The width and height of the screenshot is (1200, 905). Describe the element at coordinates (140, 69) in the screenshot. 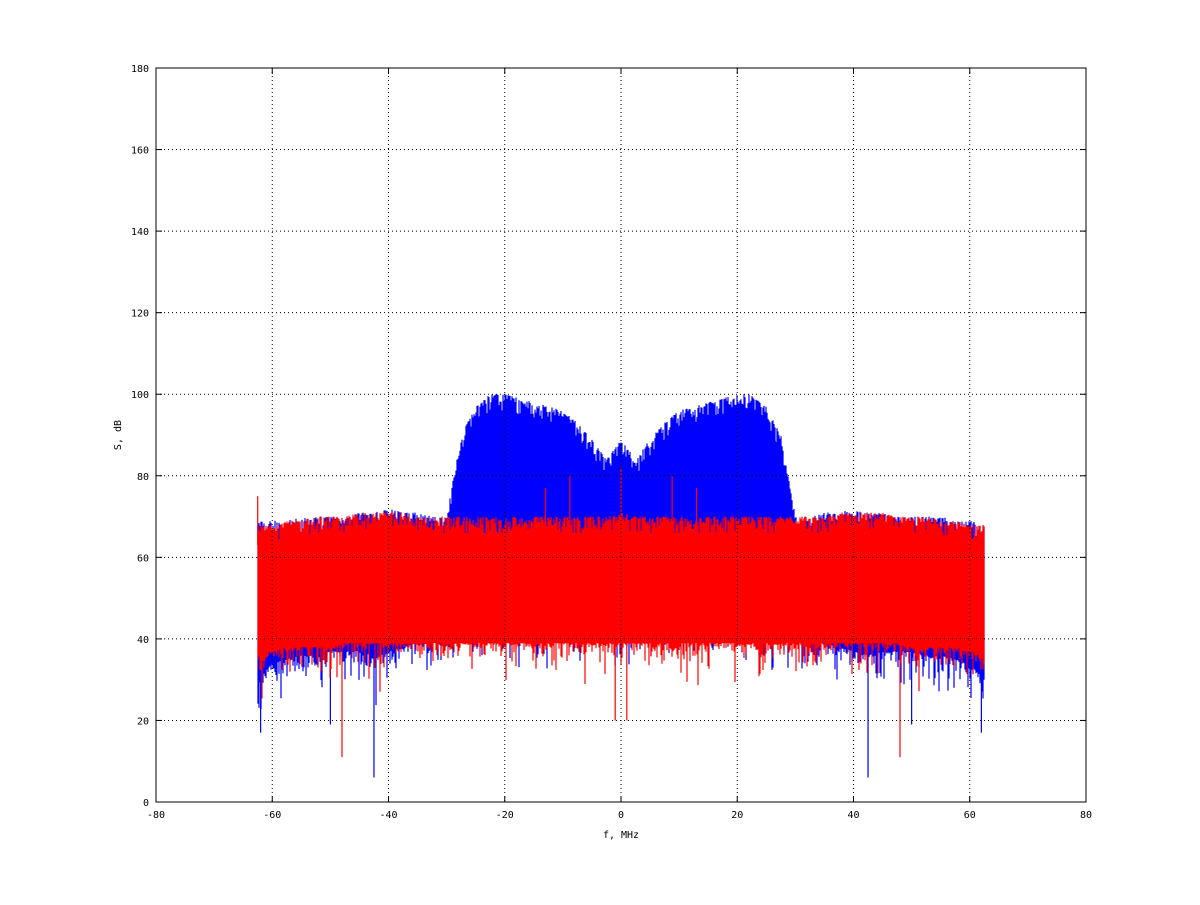

I see `y-tick-label: 180` at that location.